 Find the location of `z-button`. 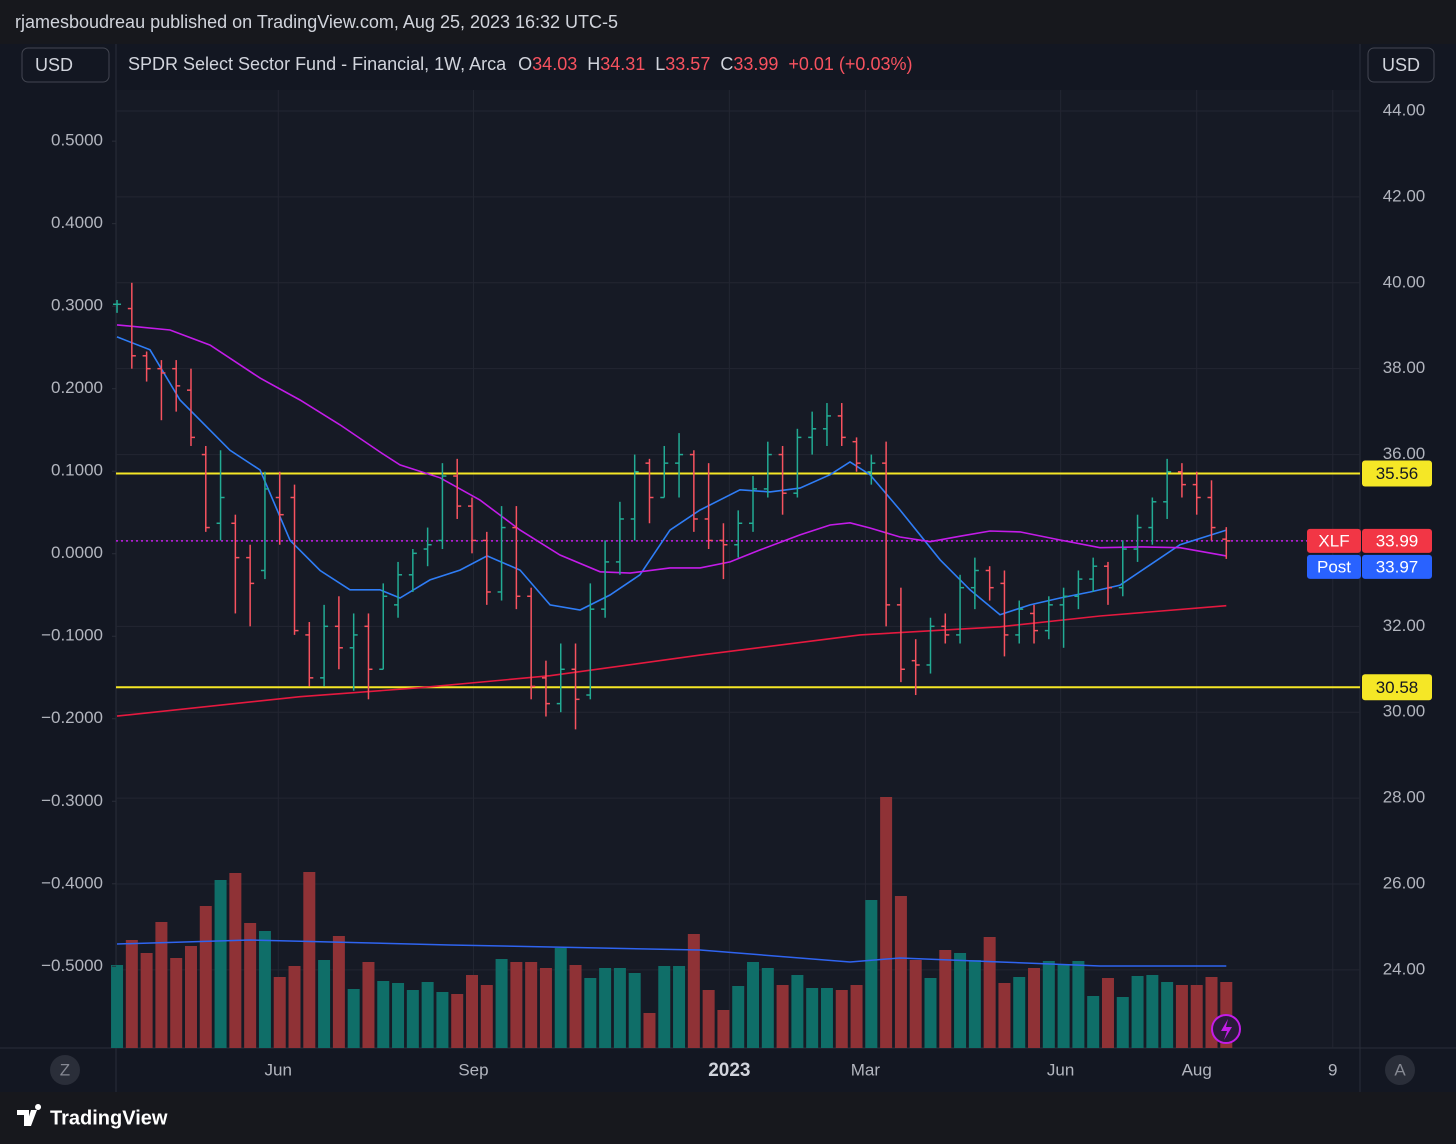

z-button is located at coordinates (65, 1070).